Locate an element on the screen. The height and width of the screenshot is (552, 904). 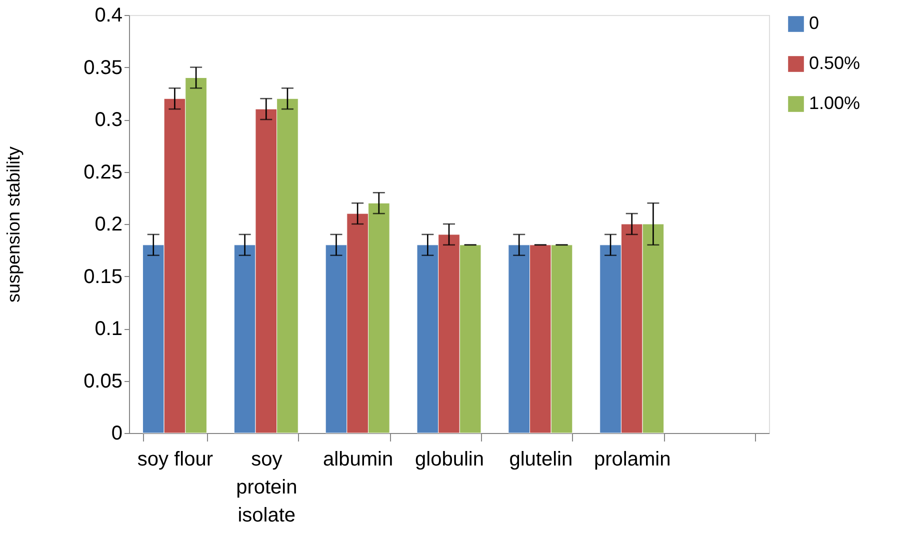
y-tick-label: 0.1 is located at coordinates (108, 329).